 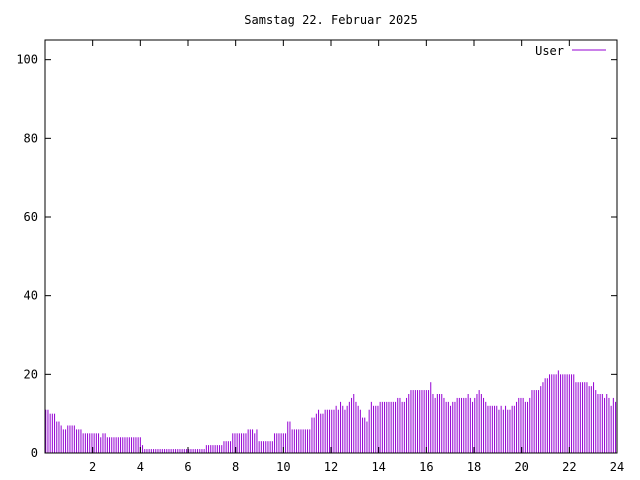 What do you see at coordinates (474, 467) in the screenshot?
I see `x-tick-label: 18` at bounding box center [474, 467].